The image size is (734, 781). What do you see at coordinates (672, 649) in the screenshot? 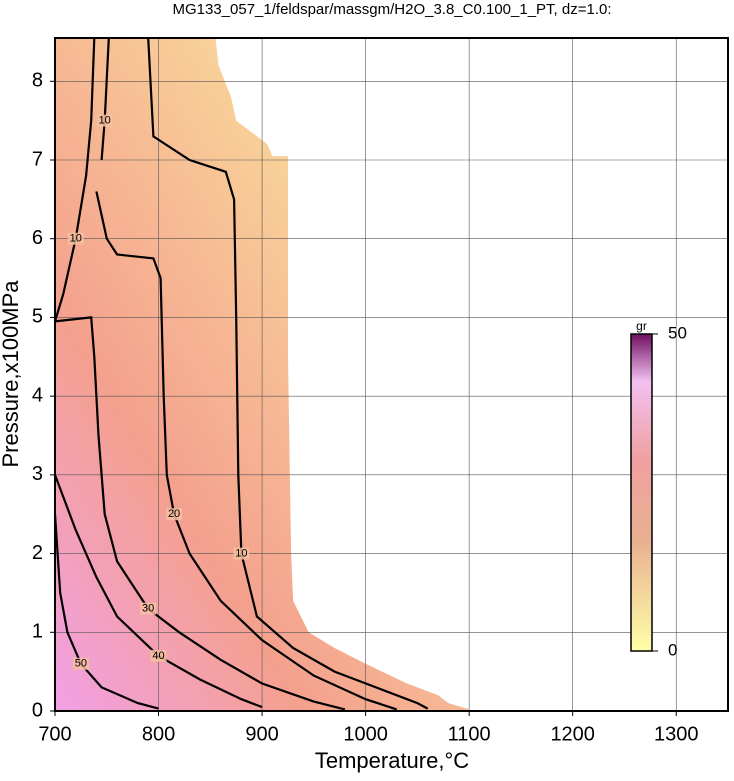
I see `colorbar-tick-label: 0` at bounding box center [672, 649].